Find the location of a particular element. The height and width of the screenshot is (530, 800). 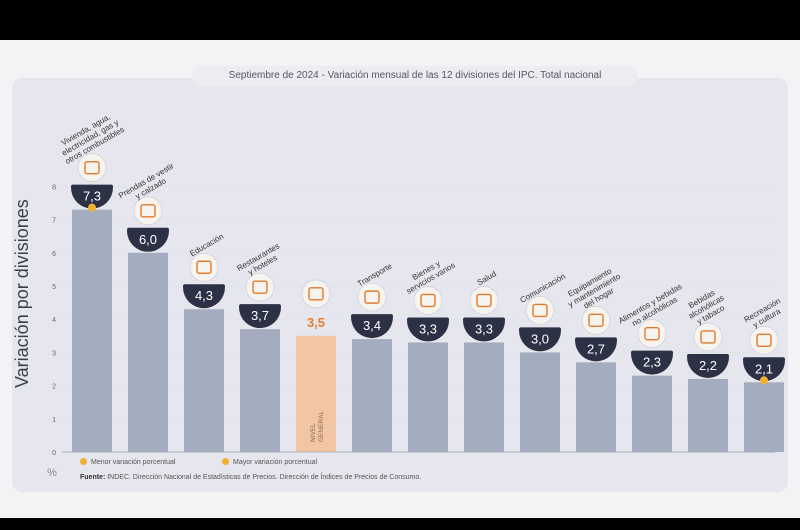

min-marker is located at coordinates (764, 380).